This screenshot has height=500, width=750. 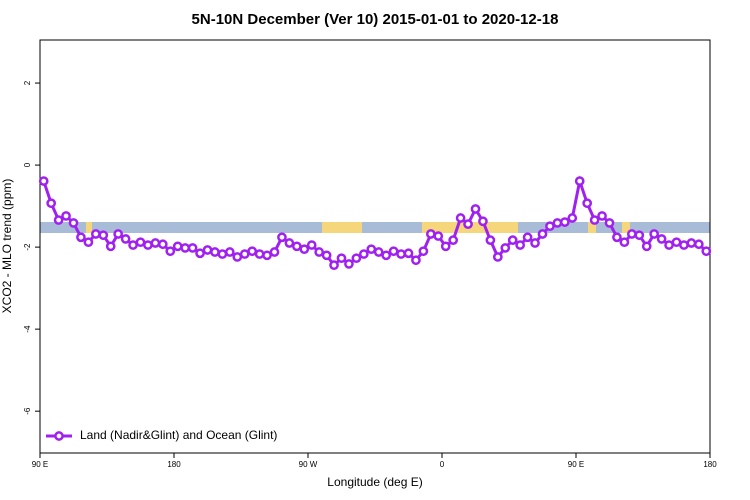 What do you see at coordinates (178, 435) in the screenshot?
I see `legend-label: Land (Nadir&Glint) and Ocean (Glint)` at bounding box center [178, 435].